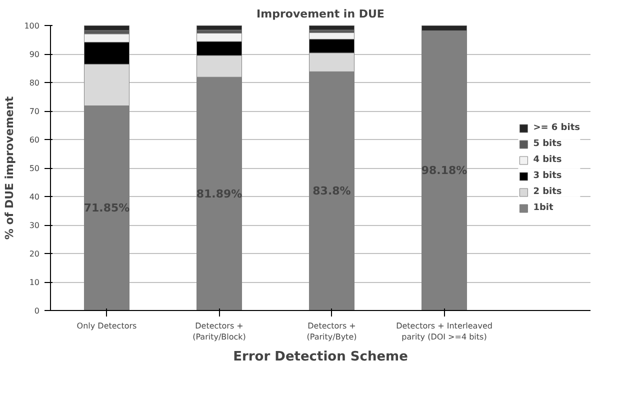  Describe the element at coordinates (34, 225) in the screenshot. I see `y-tick-label: 30` at that location.